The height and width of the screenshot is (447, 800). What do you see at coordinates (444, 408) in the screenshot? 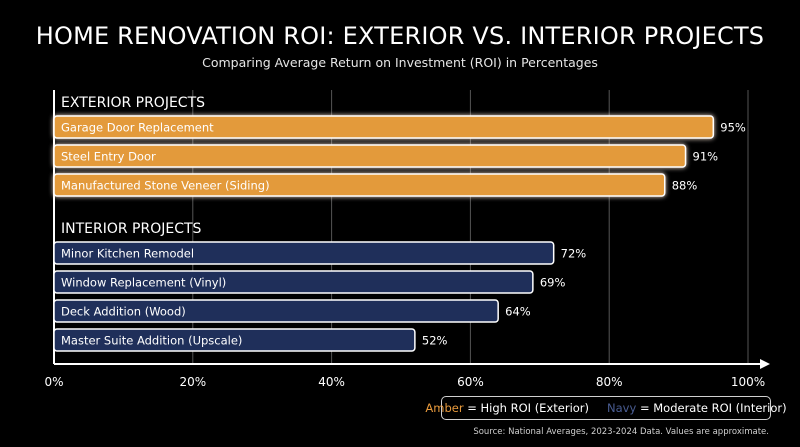
I see `legend-amber-word: Amber` at bounding box center [444, 408].